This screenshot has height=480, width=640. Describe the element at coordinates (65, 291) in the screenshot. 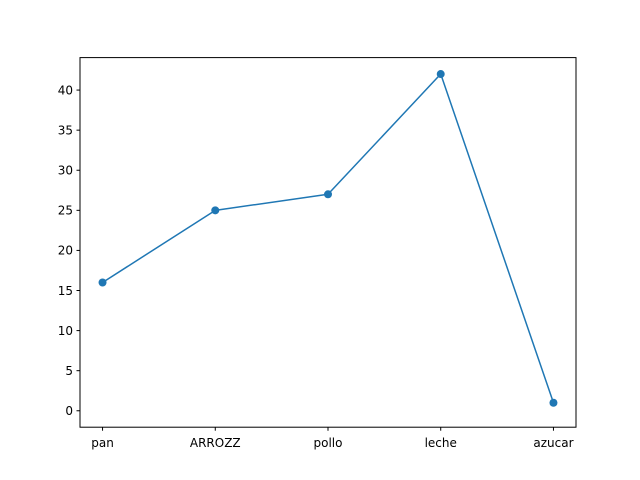

I see `y-tick-label: 15` at that location.